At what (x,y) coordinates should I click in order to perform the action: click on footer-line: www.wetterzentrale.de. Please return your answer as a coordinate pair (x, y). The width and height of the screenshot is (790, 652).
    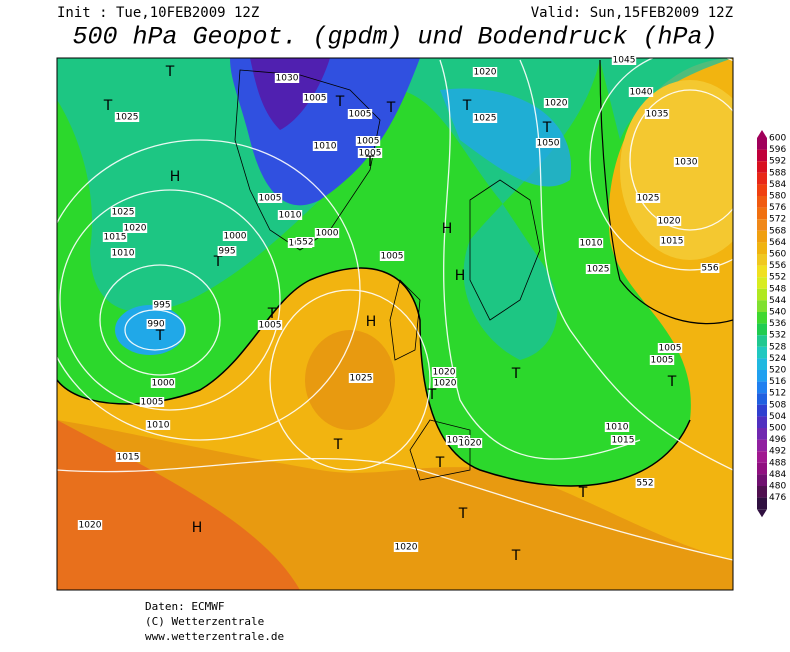
    Looking at the image, I should click on (214, 636).